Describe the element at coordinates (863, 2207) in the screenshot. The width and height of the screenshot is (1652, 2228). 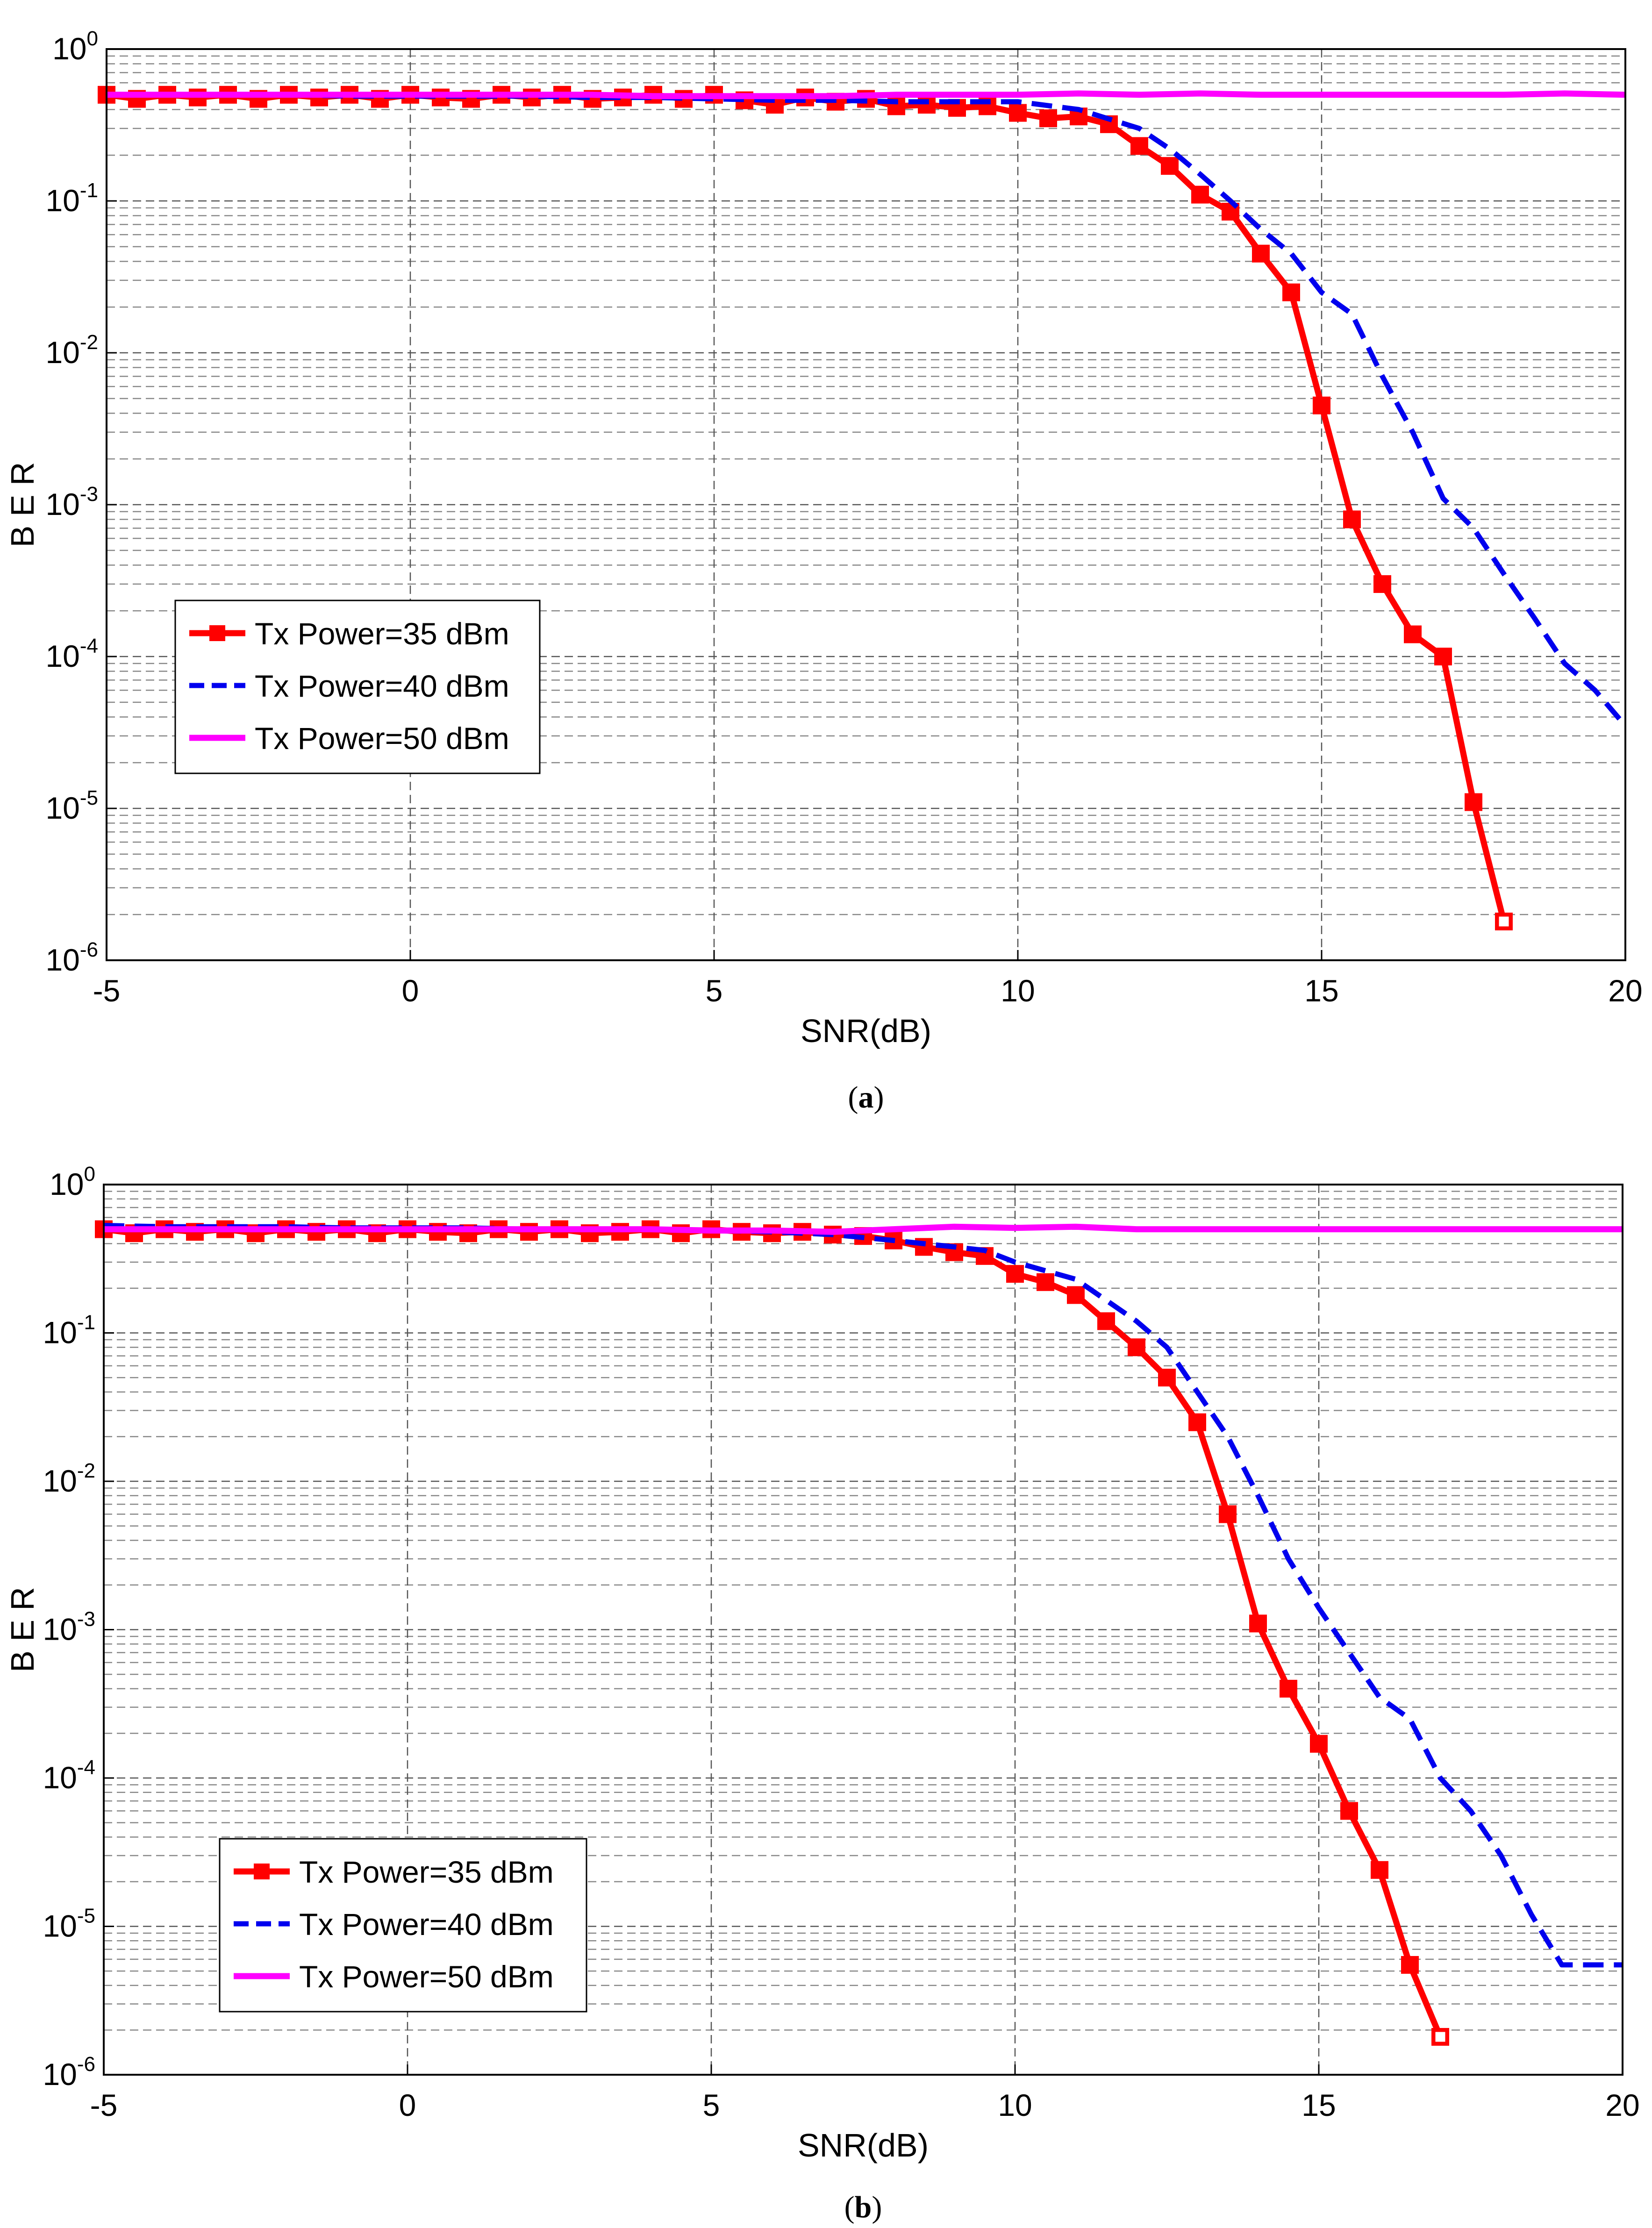
I see `figure-caption: (b)` at that location.